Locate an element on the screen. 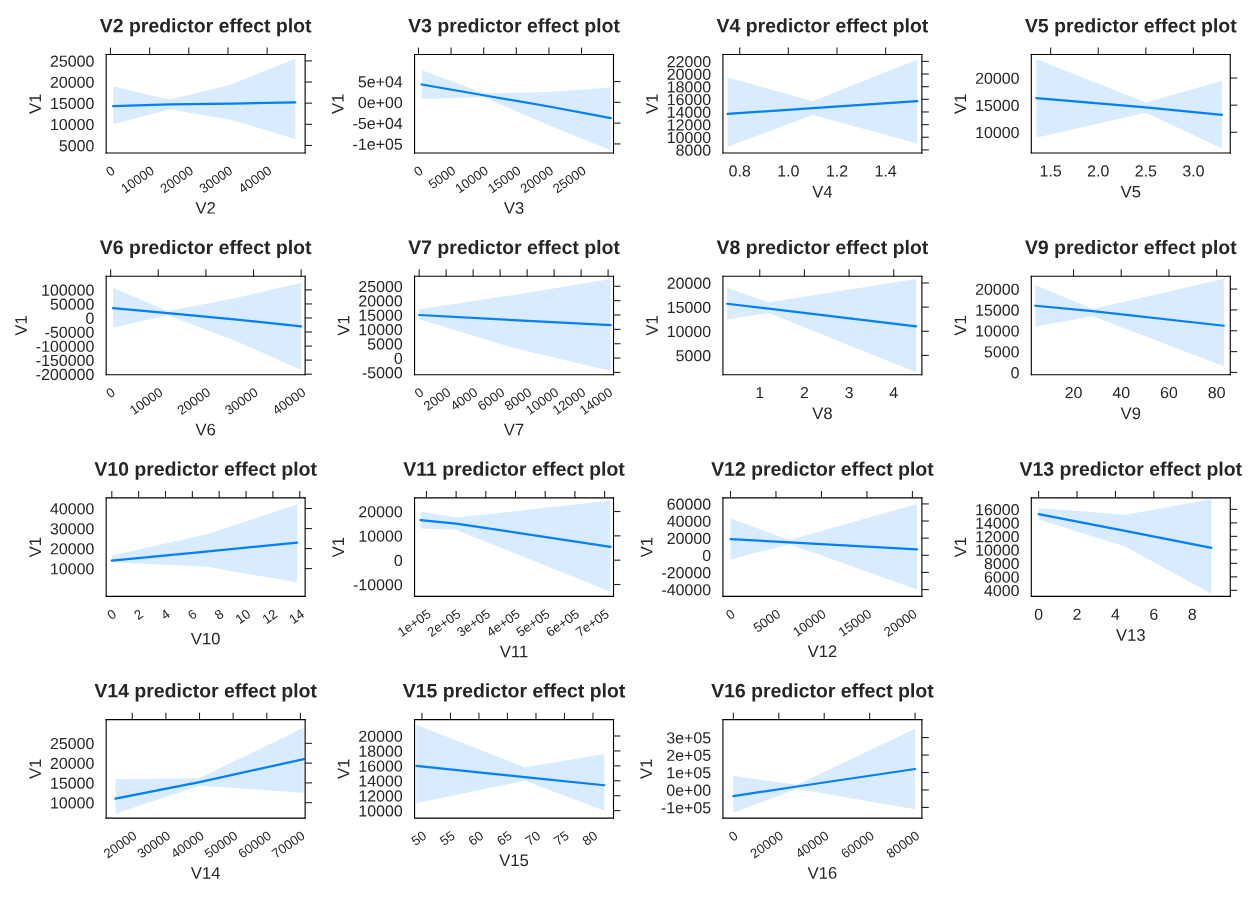  chart-title: V9 predictor effect plot is located at coordinates (1131, 249).